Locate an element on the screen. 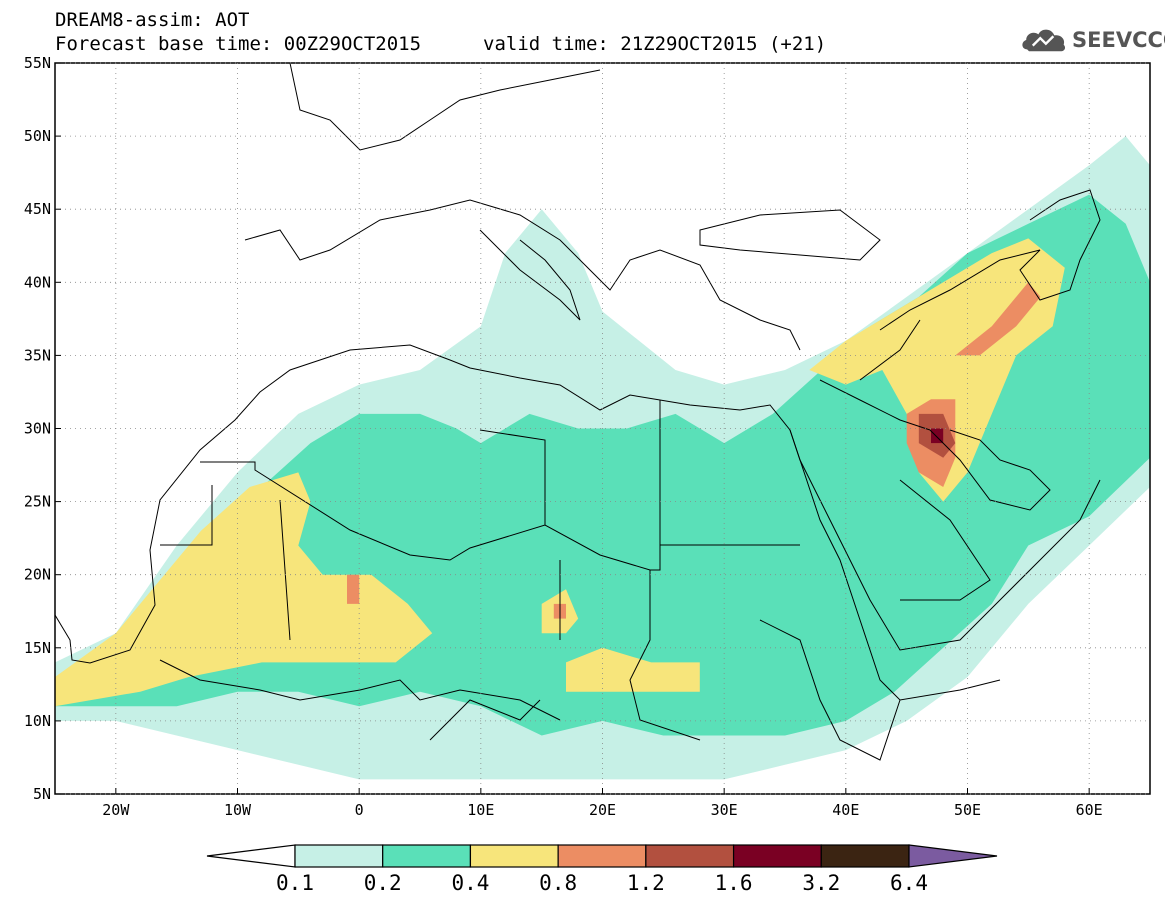  coastline-persian-gulf is located at coordinates (990, 470).